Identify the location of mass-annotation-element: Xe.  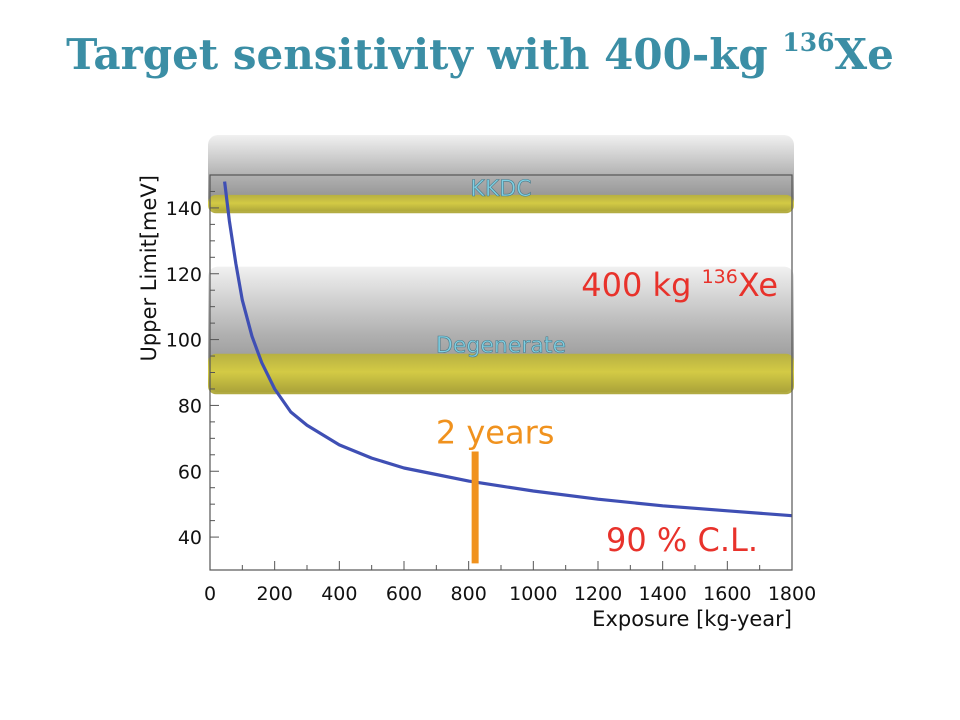
(758, 285).